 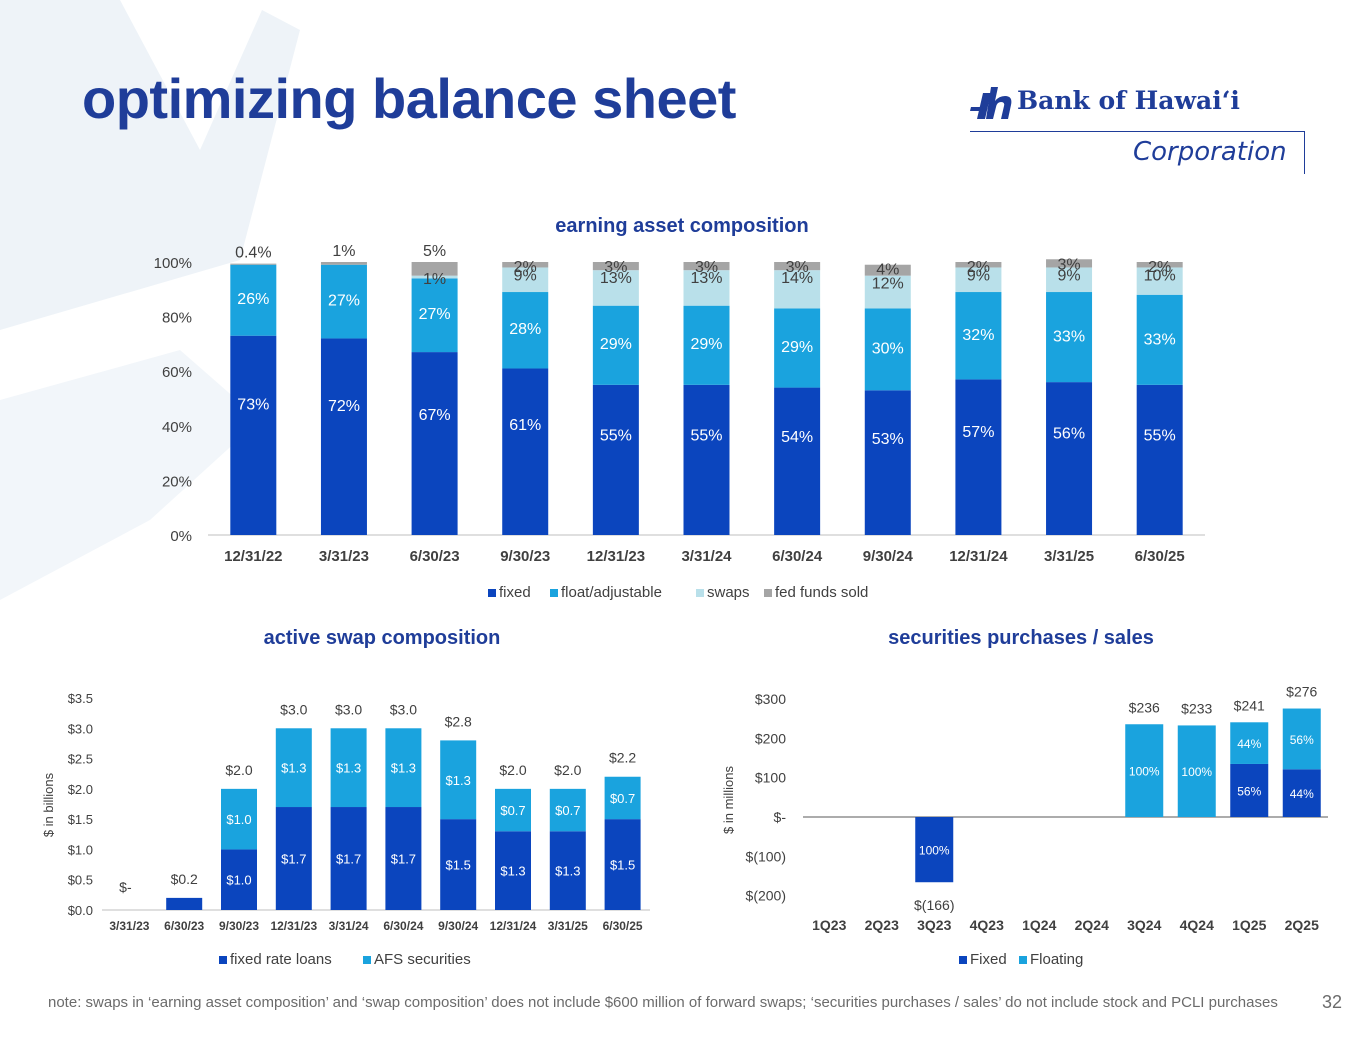 I want to click on y-tick-label: $2.0, so click(x=80, y=789).